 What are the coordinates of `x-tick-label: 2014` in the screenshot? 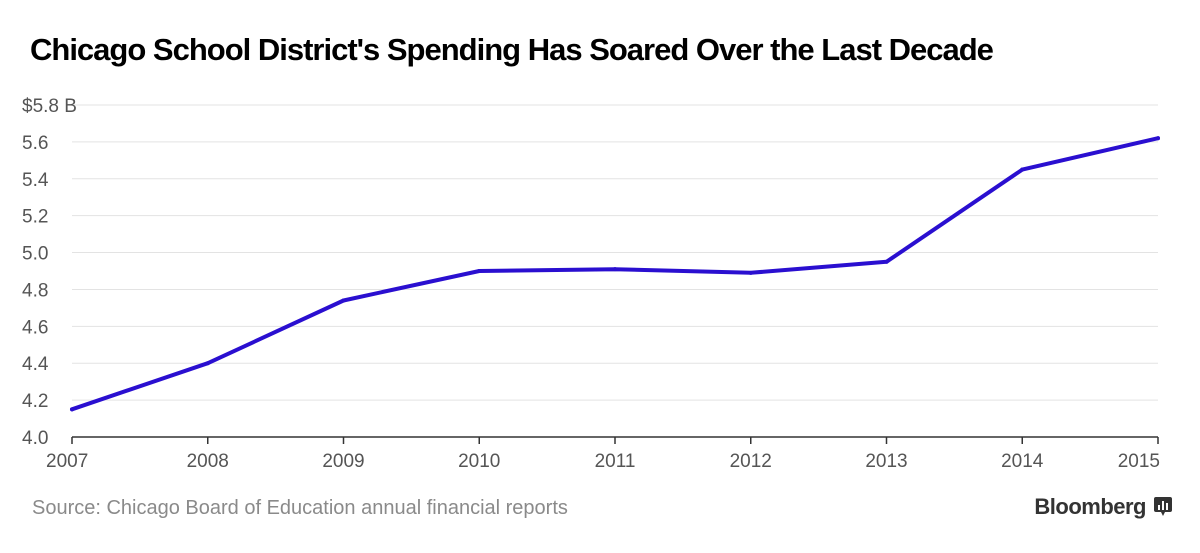 It's located at (1022, 461).